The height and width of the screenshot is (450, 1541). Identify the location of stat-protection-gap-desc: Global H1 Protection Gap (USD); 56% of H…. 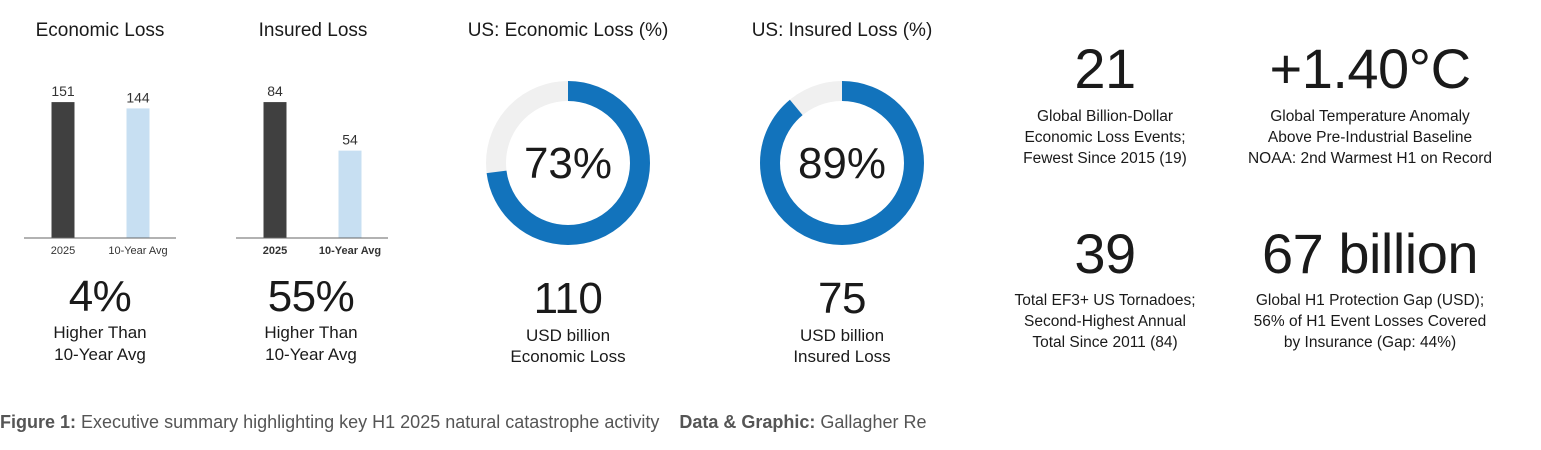
(1370, 321).